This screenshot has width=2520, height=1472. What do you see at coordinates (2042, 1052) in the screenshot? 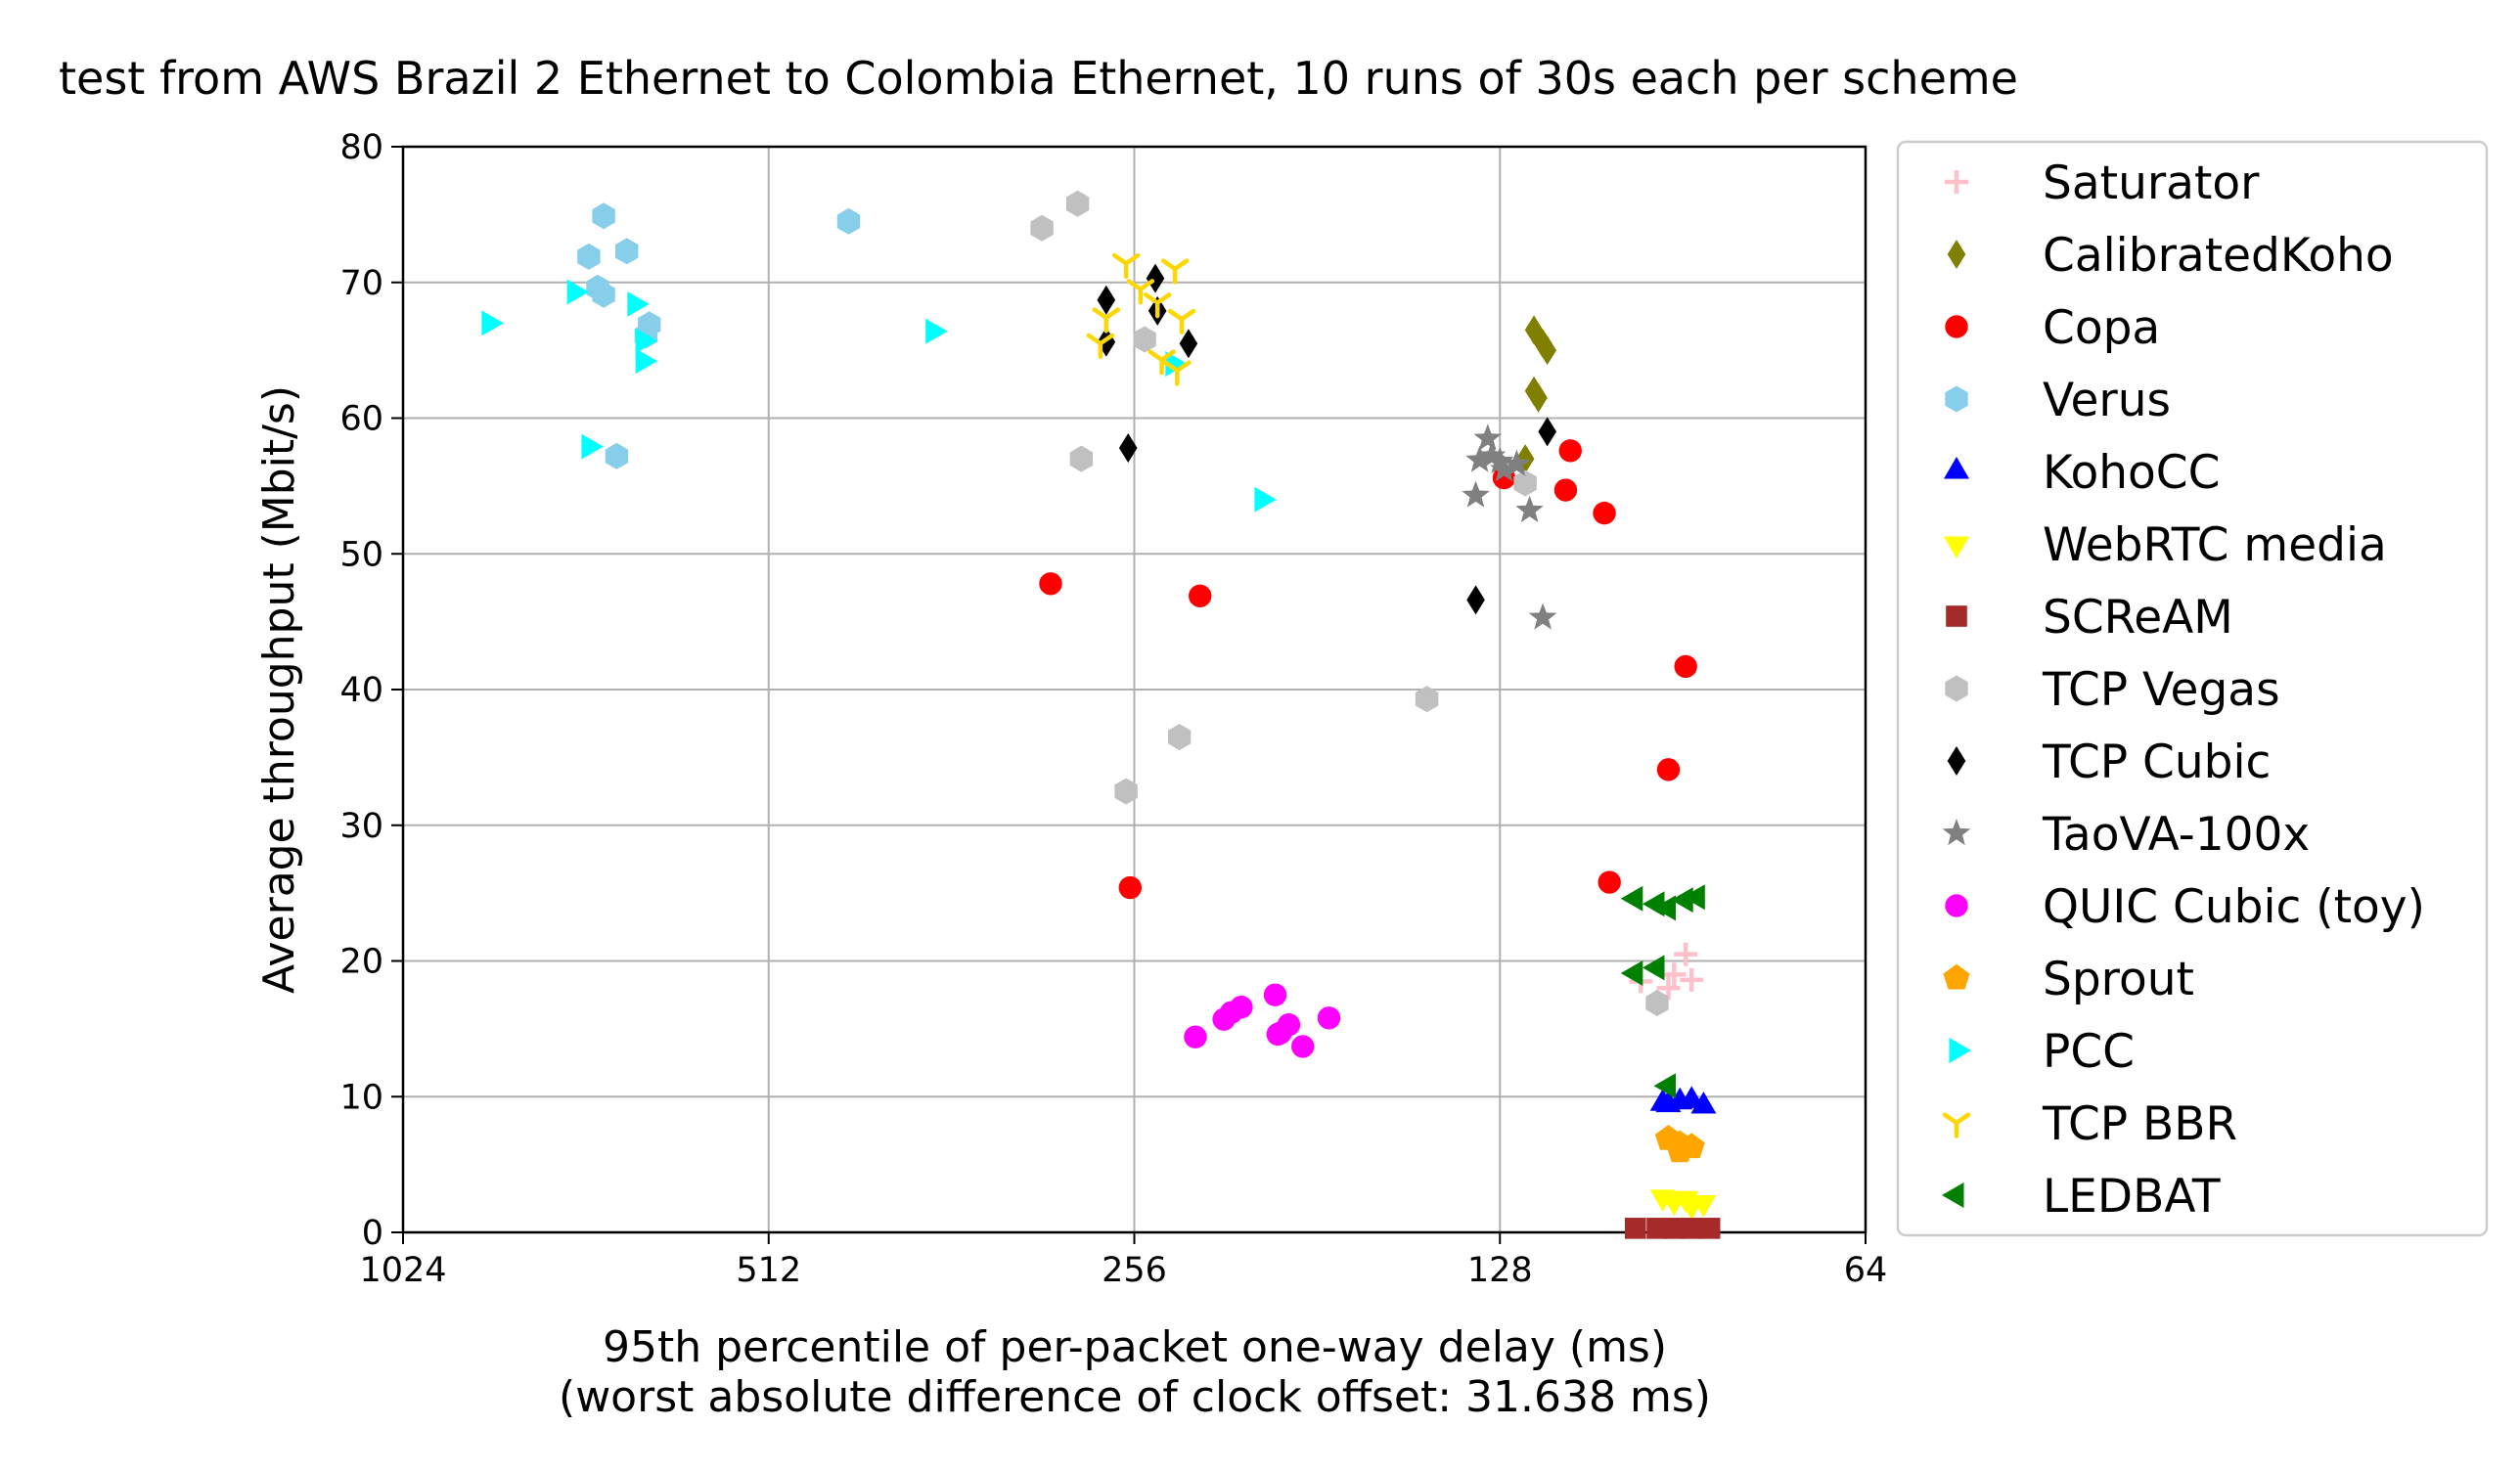
I see `legend-item-pcc: PCC` at bounding box center [2042, 1052].